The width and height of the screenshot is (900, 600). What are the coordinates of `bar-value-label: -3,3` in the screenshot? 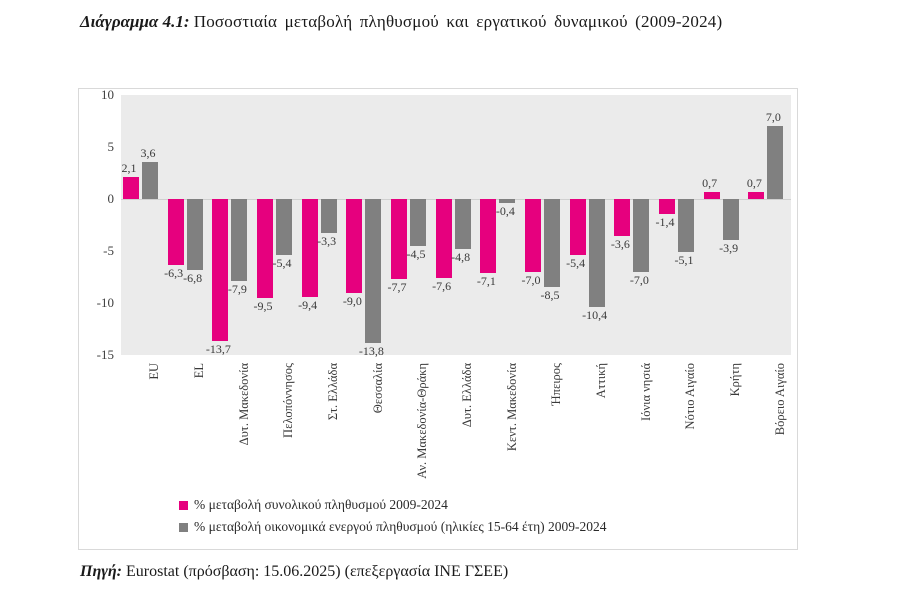 It's located at (327, 241).